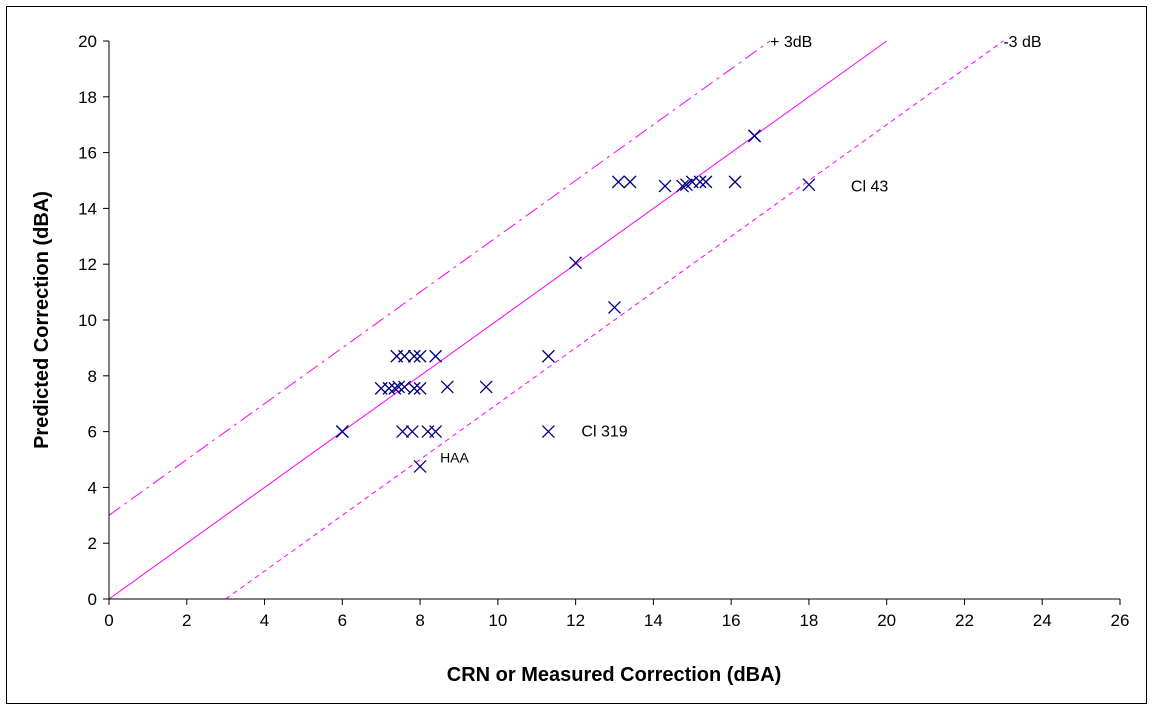 The height and width of the screenshot is (713, 1156). Describe the element at coordinates (731, 620) in the screenshot. I see `x-tick-label: 16` at that location.